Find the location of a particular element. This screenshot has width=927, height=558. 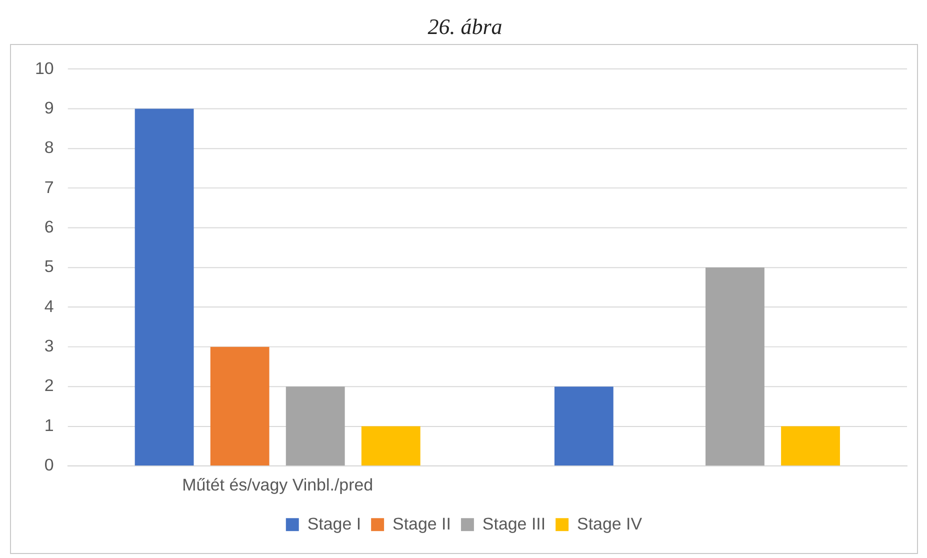

y-tick-label: 8 is located at coordinates (49, 148).